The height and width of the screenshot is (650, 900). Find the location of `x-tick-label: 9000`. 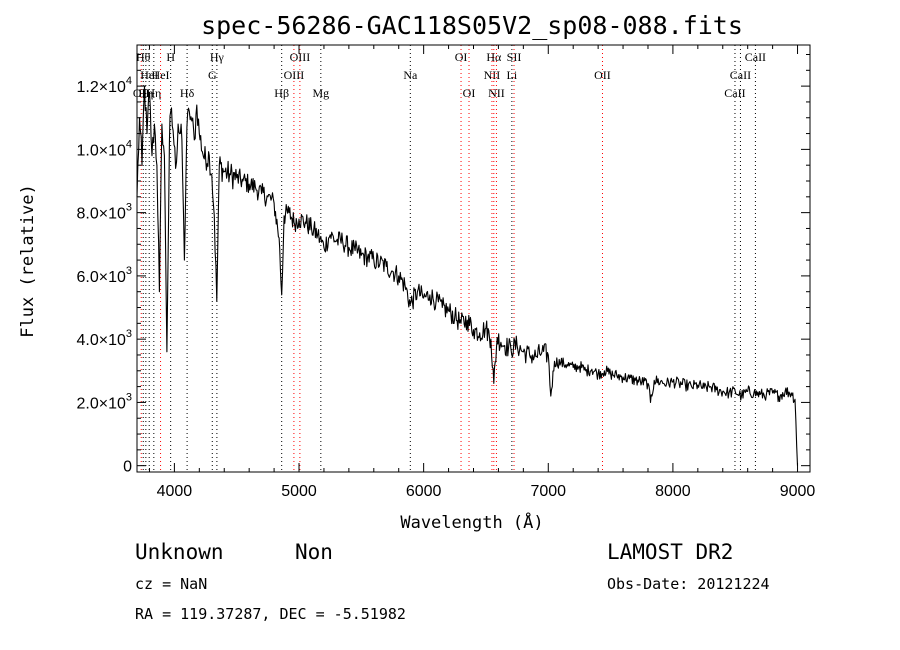

x-tick-label: 9000 is located at coordinates (798, 491).